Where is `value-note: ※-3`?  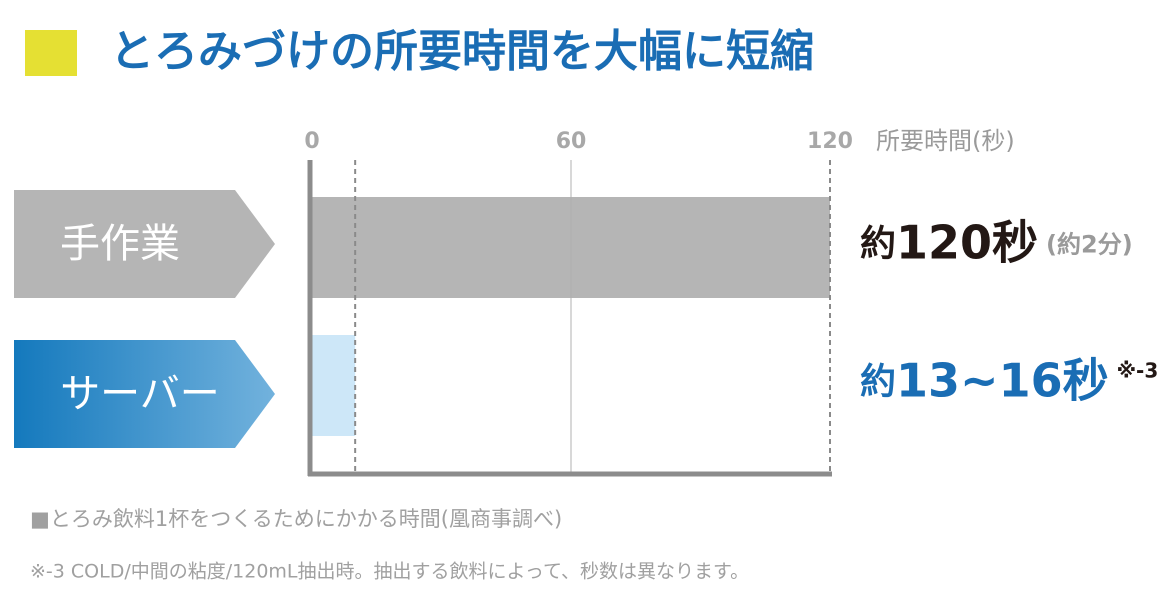 value-note: ※-3 is located at coordinates (1138, 370).